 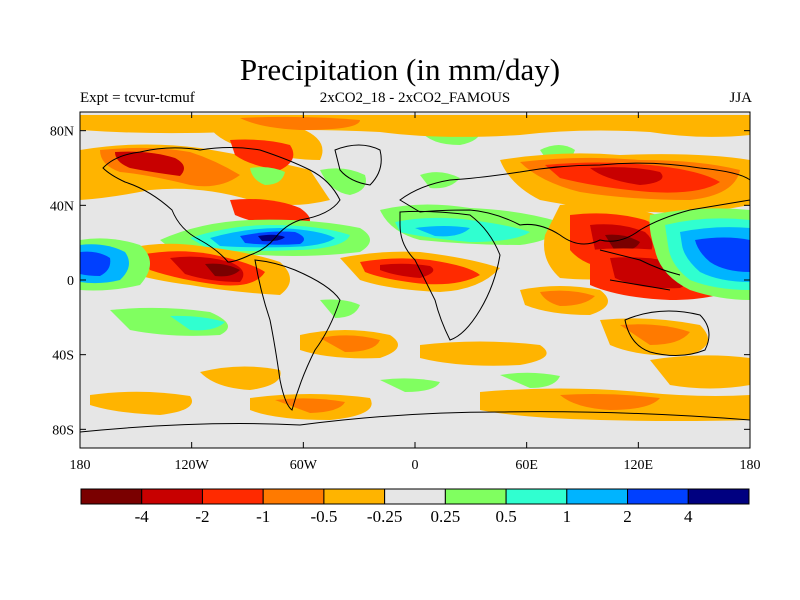 I want to click on lon-tick-label: 60W, so click(x=304, y=465).